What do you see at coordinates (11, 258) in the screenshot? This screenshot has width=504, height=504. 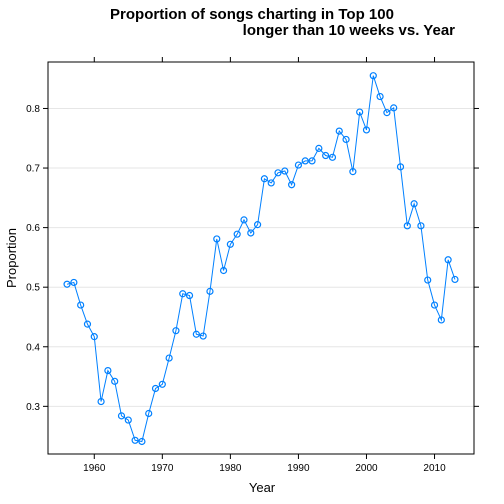 I see `y-axis-label: Proportion` at bounding box center [11, 258].